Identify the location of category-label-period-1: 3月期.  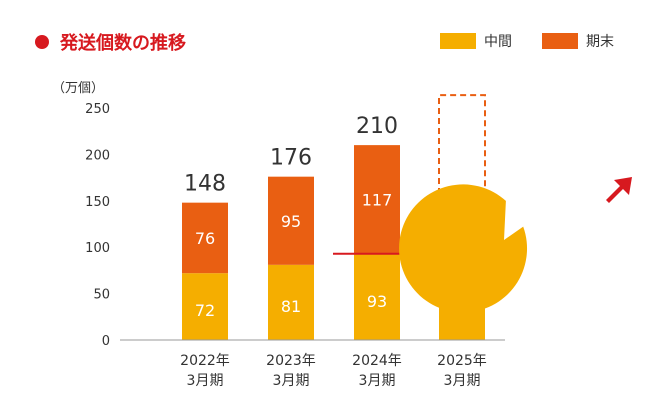
(291, 381).